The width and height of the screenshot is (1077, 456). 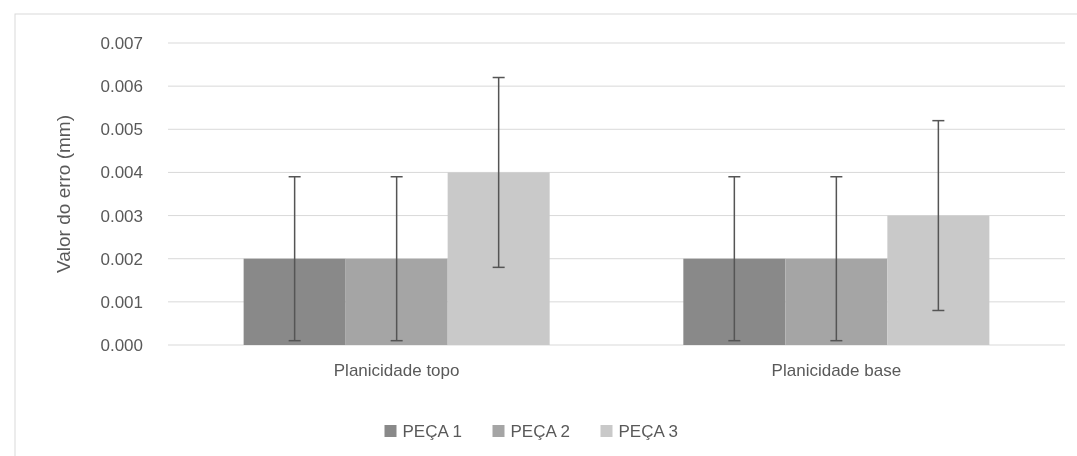 I want to click on y-tick-label: 0.004, so click(x=121, y=173).